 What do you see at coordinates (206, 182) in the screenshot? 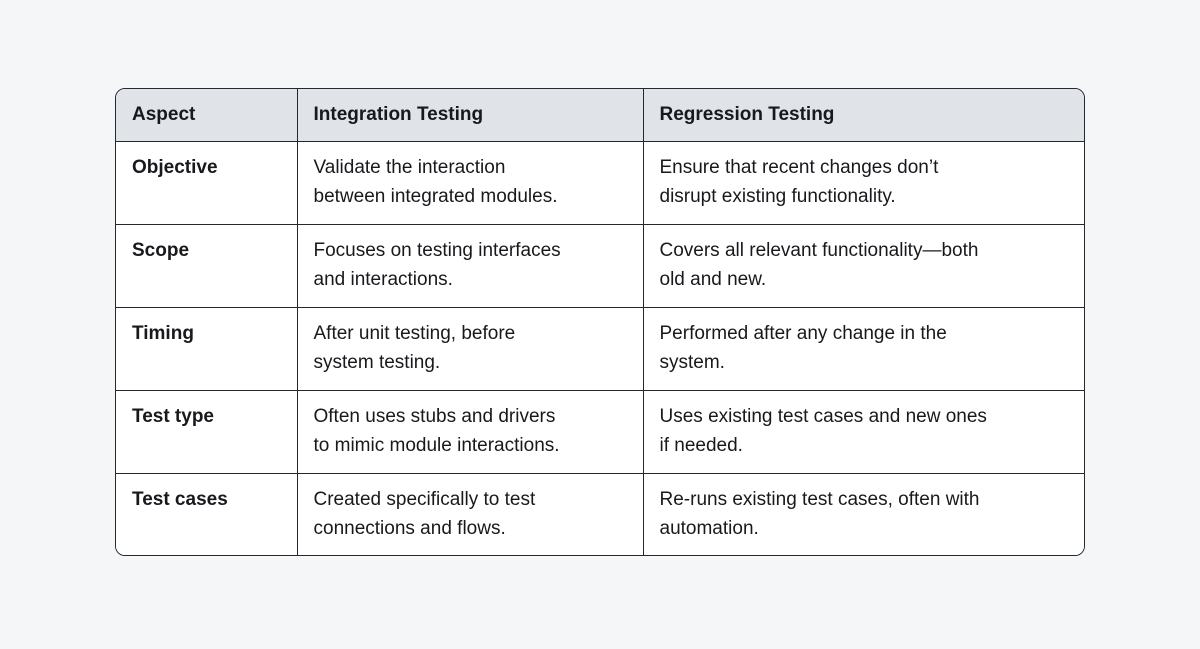
I see `aspect-cell: Objective` at bounding box center [206, 182].